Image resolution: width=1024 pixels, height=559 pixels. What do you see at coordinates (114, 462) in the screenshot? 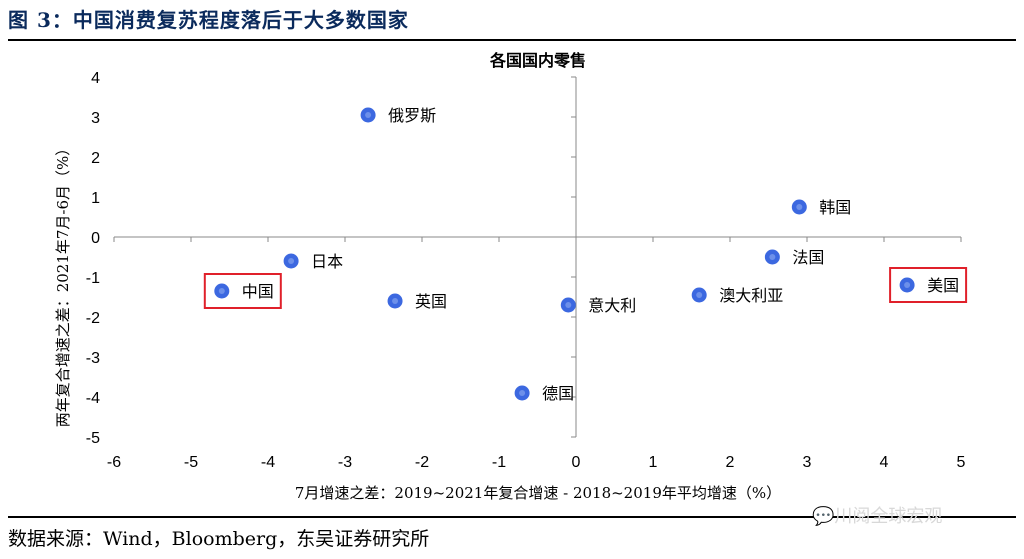
I see `x-tick-label: -6` at bounding box center [114, 462].